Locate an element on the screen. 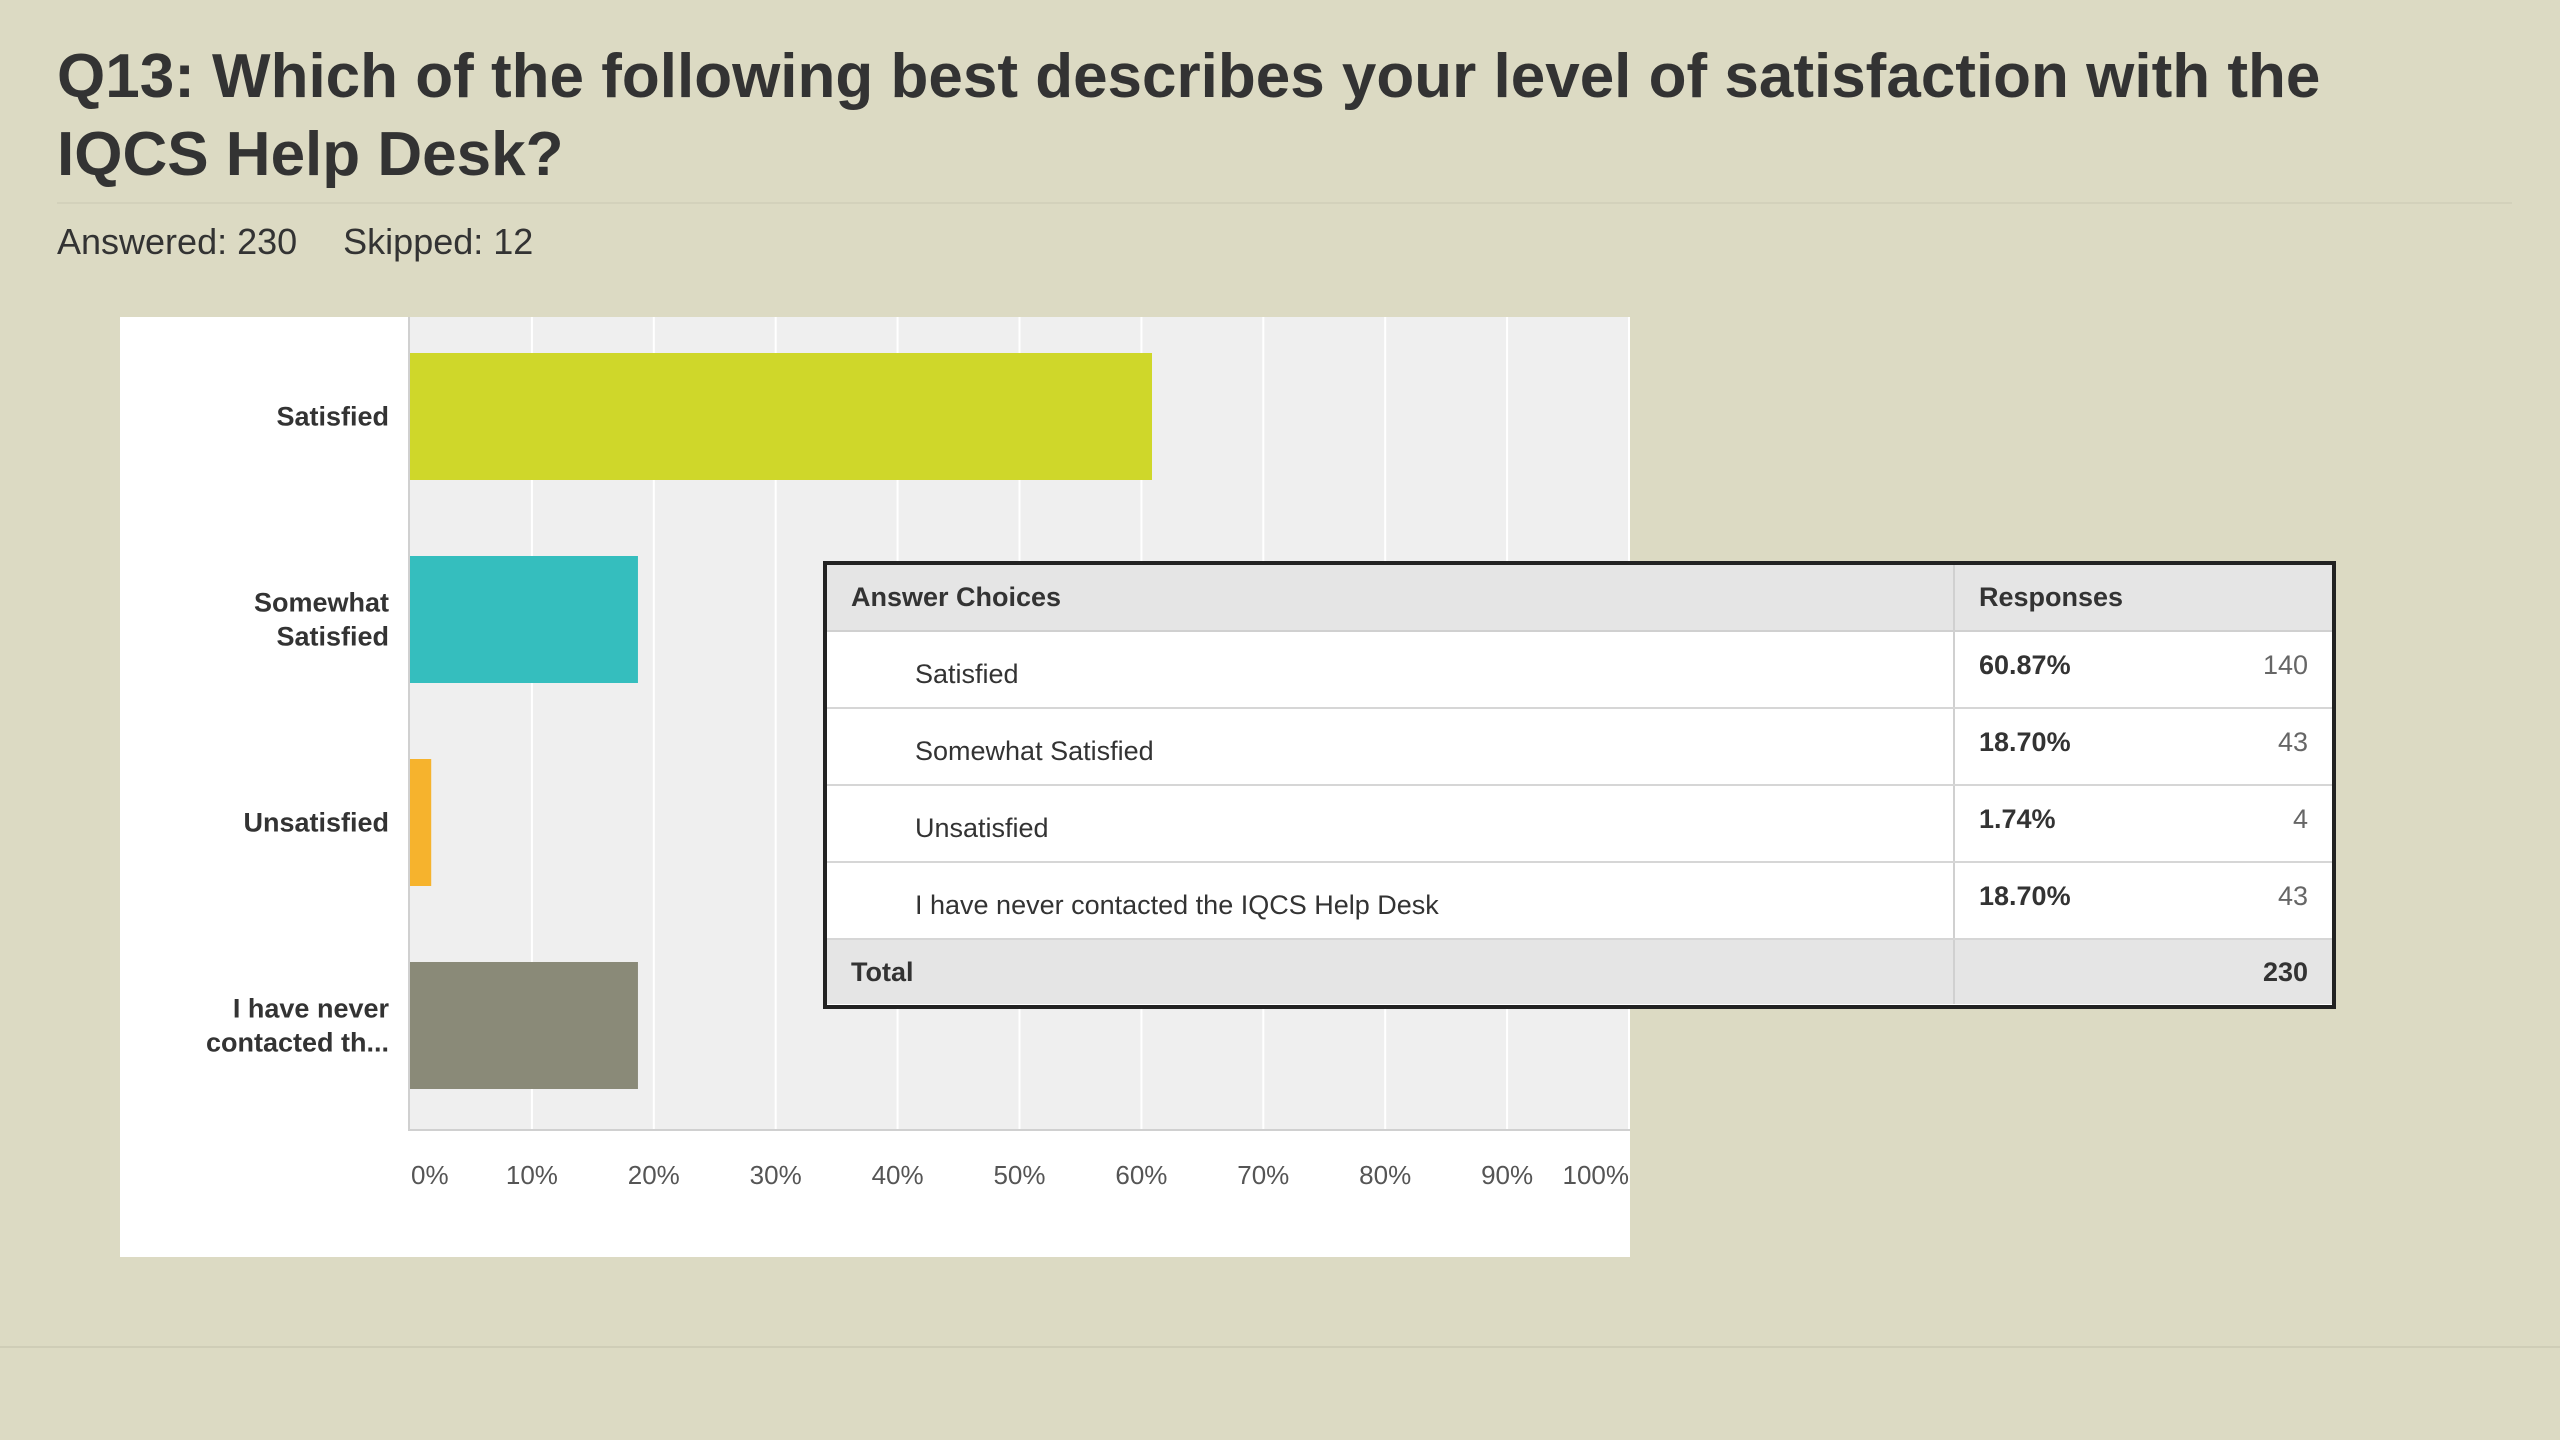 The image size is (2560, 1440). x-tick-label: 20% is located at coordinates (654, 1175).